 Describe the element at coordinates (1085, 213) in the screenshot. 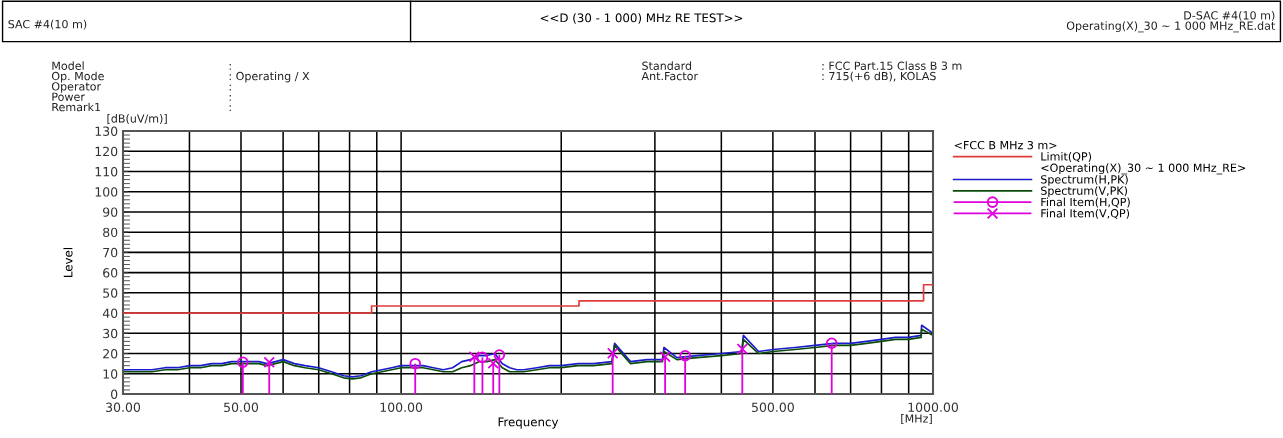

I see `text: Final Item(V,QP)` at that location.